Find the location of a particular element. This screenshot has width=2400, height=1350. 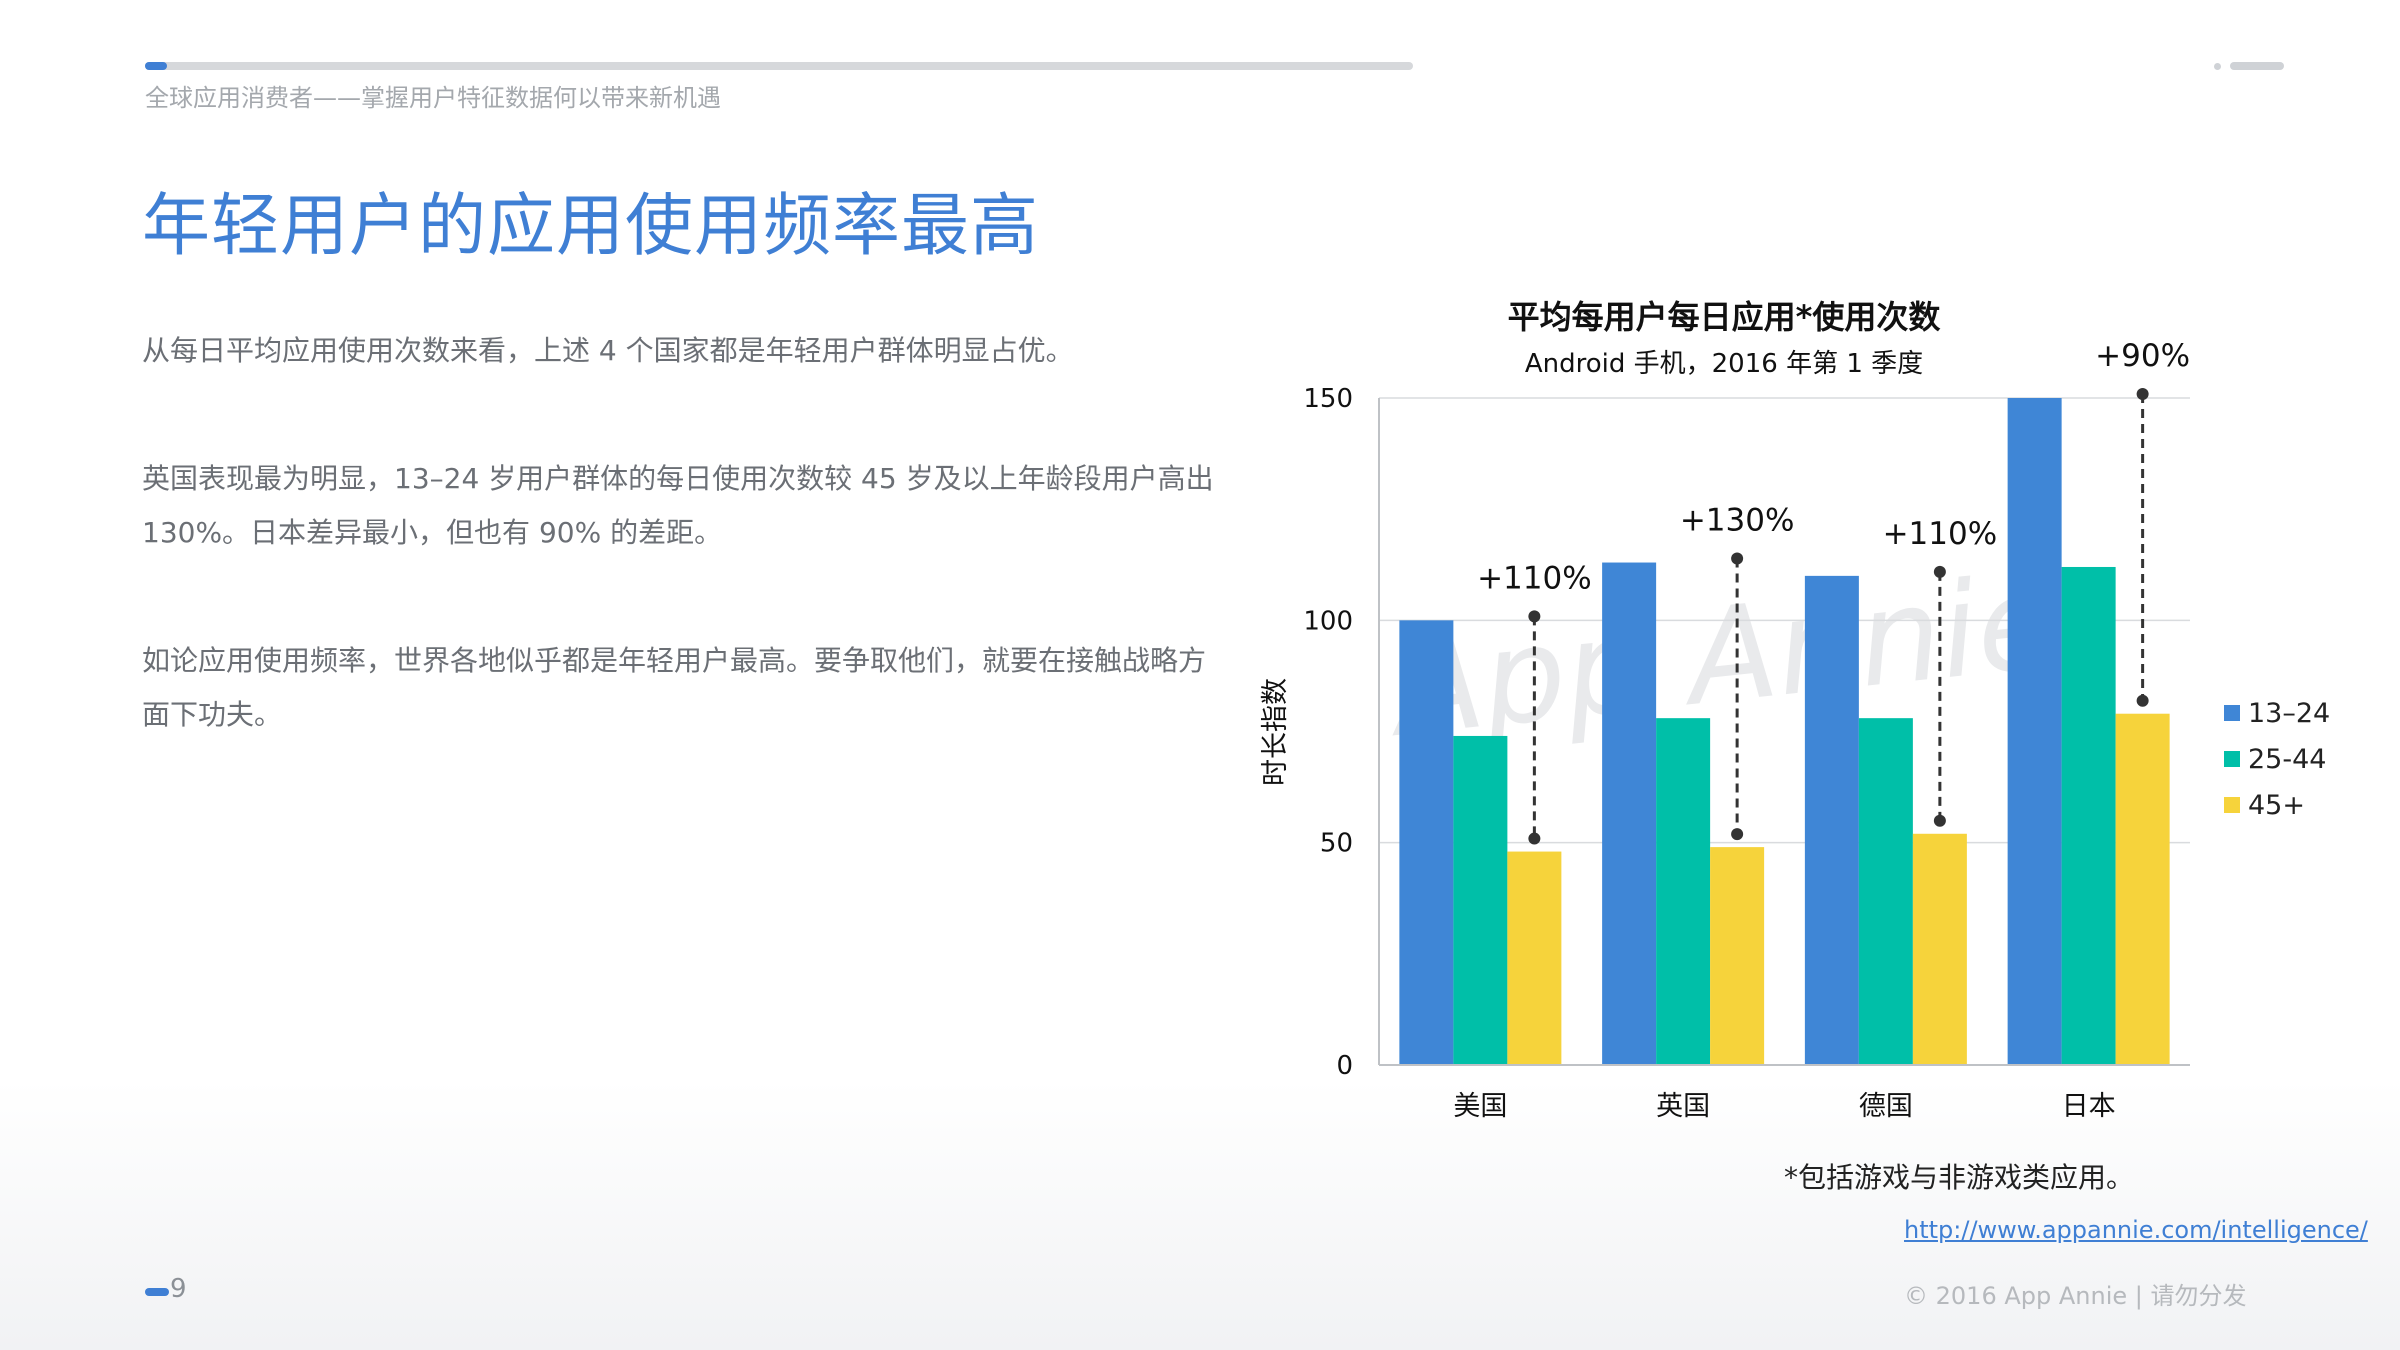

legend-swatch-45-plus is located at coordinates (2232, 805).